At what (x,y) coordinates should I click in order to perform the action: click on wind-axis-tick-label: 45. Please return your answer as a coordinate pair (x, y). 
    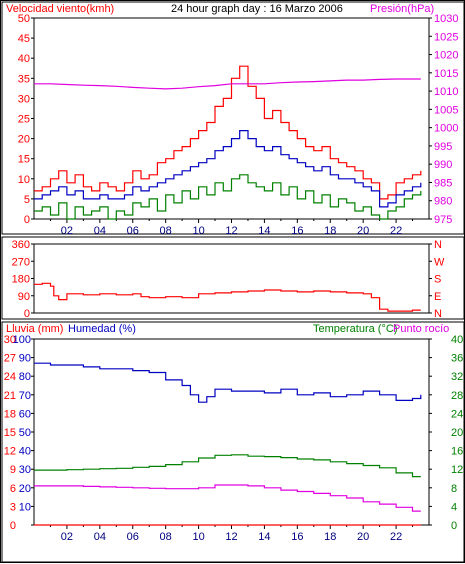
    Looking at the image, I should click on (24, 39).